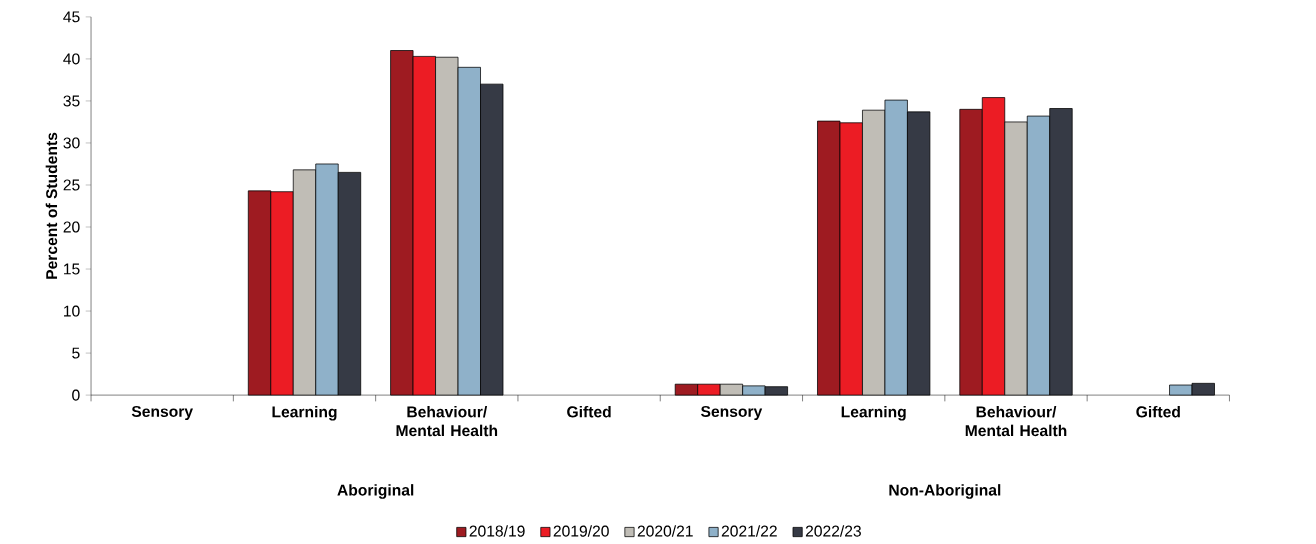 The image size is (1316, 544). Describe the element at coordinates (72, 269) in the screenshot. I see `y-tick-label: 15` at that location.